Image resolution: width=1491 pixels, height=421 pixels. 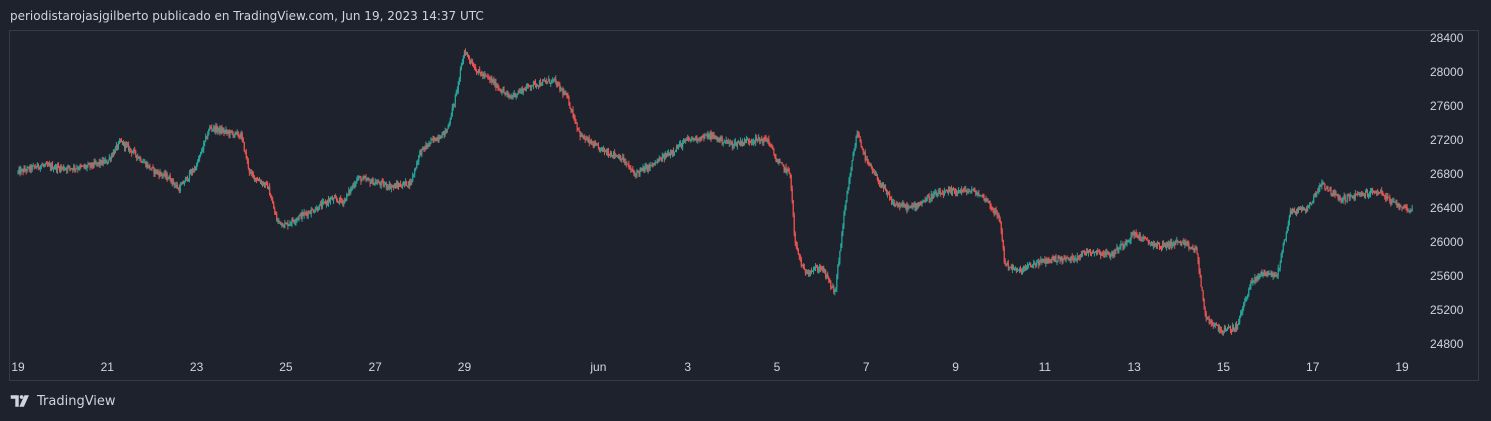 I want to click on y-tick-label: 26000, so click(x=1447, y=242).